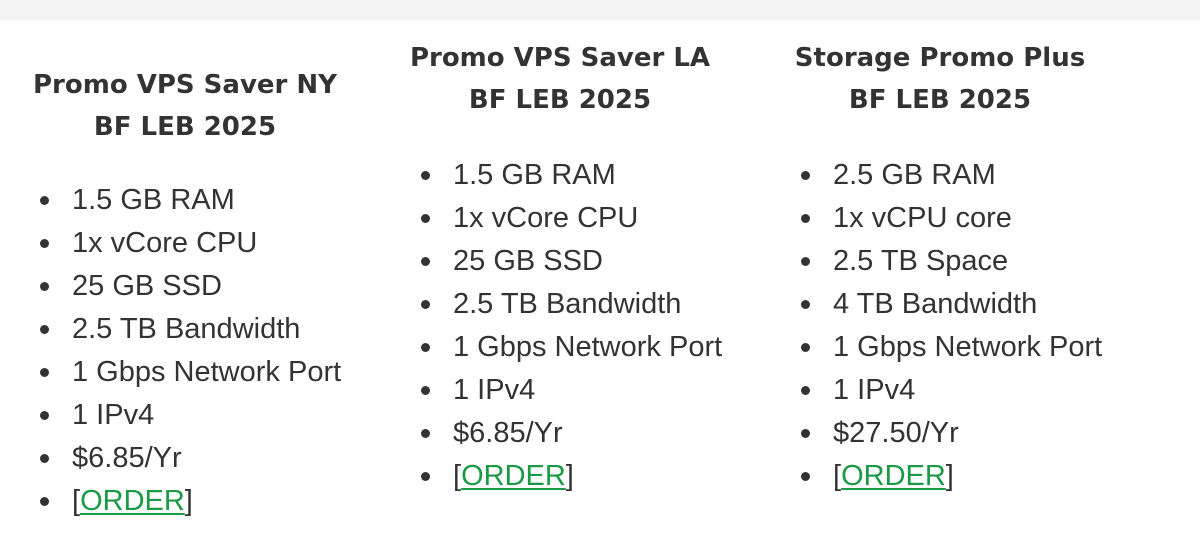 This screenshot has width=1200, height=538. I want to click on price-text: $27.50/Yr, so click(896, 433).